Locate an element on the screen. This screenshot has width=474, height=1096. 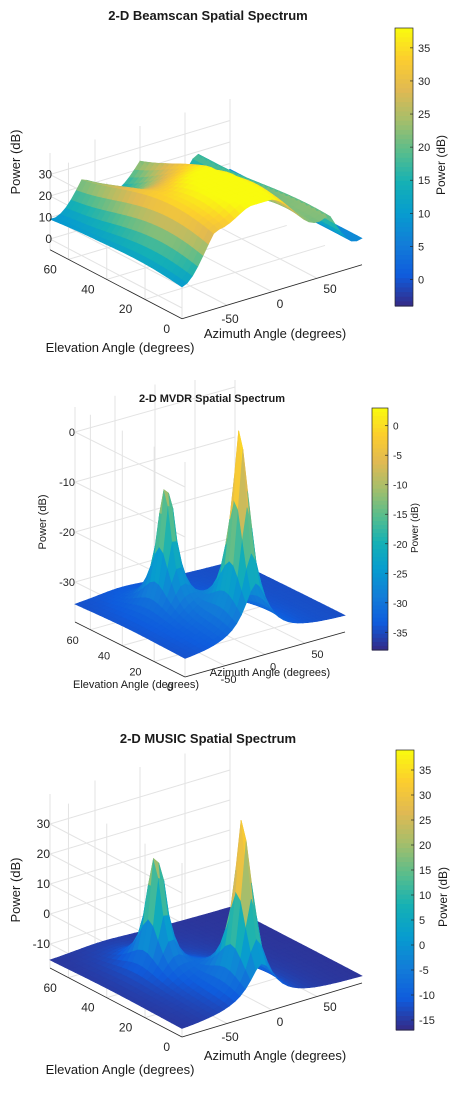
colorbar-frame is located at coordinates (380, 529).